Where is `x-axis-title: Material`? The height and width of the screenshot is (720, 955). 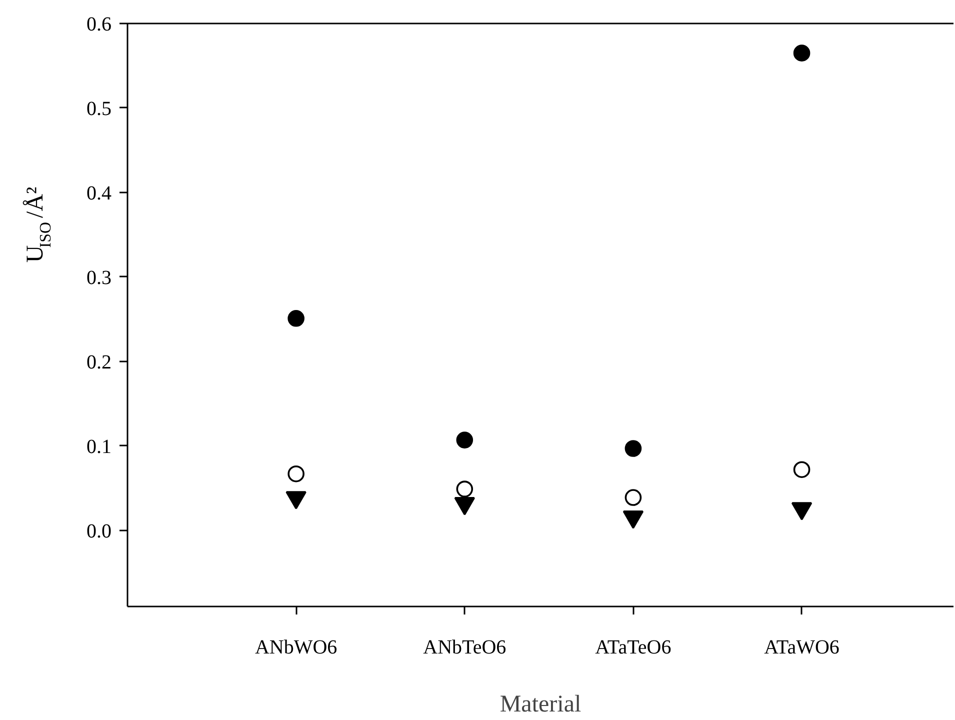 x-axis-title: Material is located at coordinates (541, 705).